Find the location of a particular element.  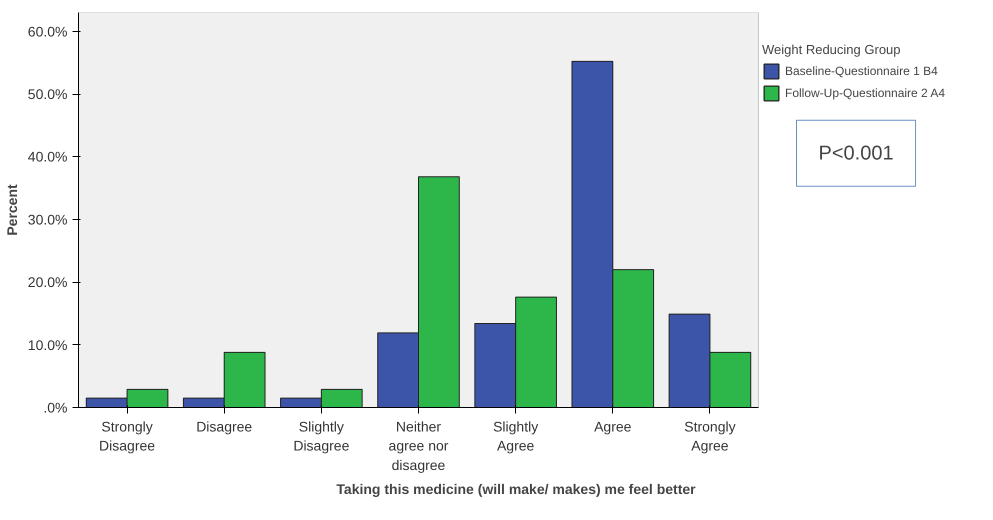

legend-label: Follow-Up-Questionnaire 2 A4 is located at coordinates (865, 93).